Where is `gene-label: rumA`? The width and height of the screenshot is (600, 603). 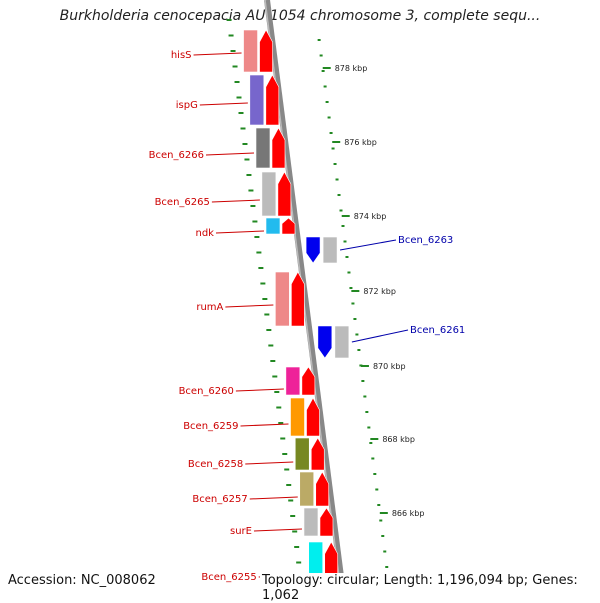 gene-label: rumA is located at coordinates (209, 307).